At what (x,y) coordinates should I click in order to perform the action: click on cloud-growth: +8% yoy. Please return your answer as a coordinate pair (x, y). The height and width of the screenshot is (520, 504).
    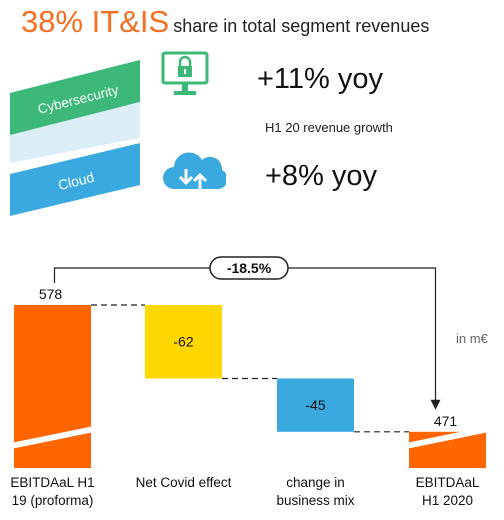
    Looking at the image, I should click on (321, 176).